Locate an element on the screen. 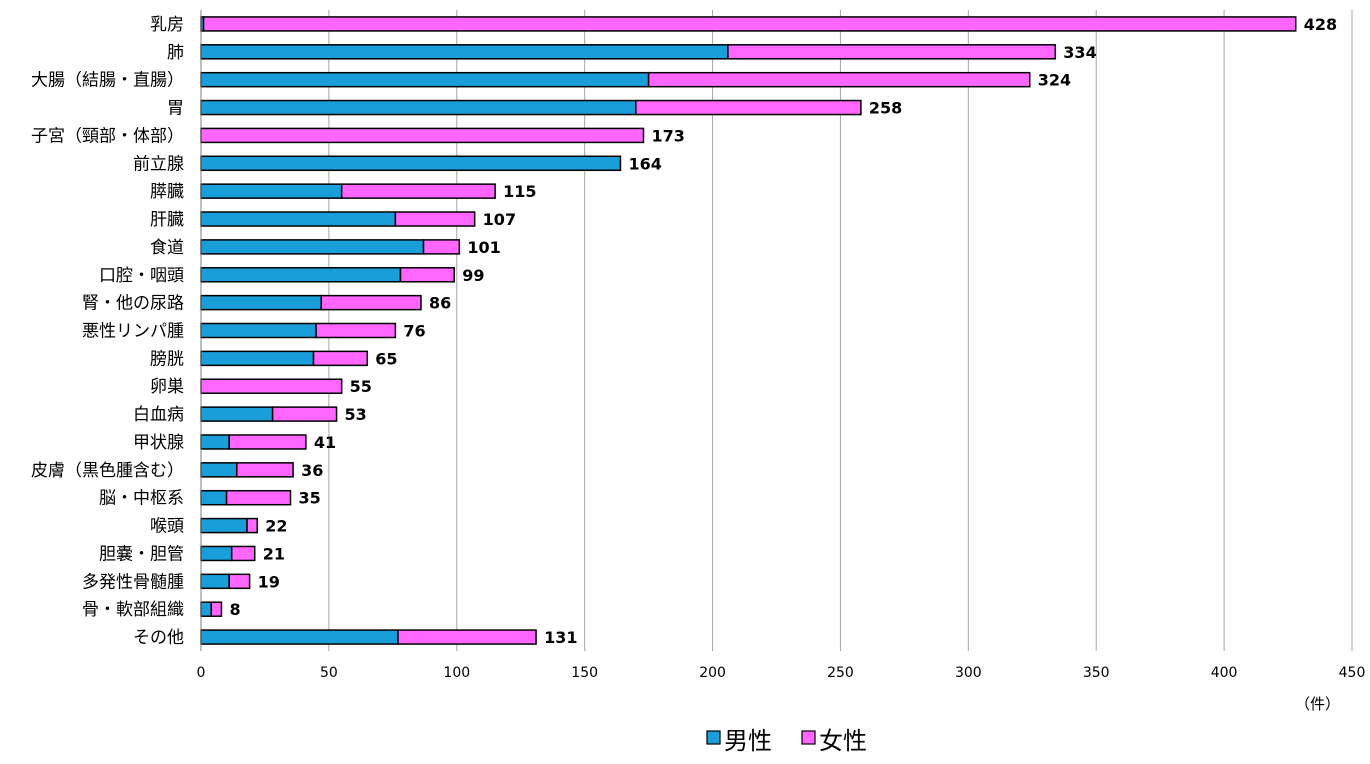 This screenshot has width=1370, height=764. category-label: 肝臓 is located at coordinates (167, 220).